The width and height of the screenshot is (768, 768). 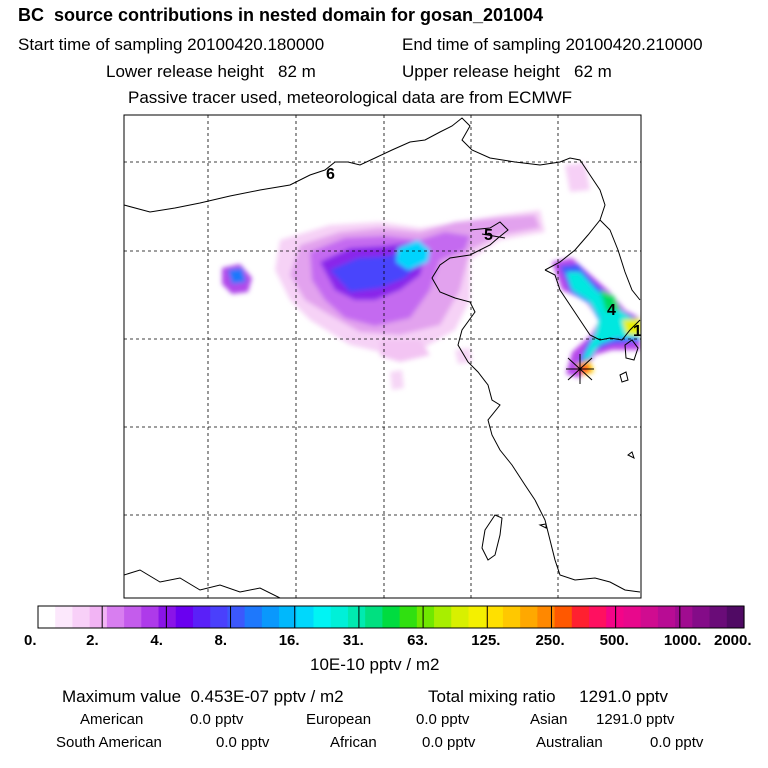 I want to click on region-name: African, so click(x=353, y=742).